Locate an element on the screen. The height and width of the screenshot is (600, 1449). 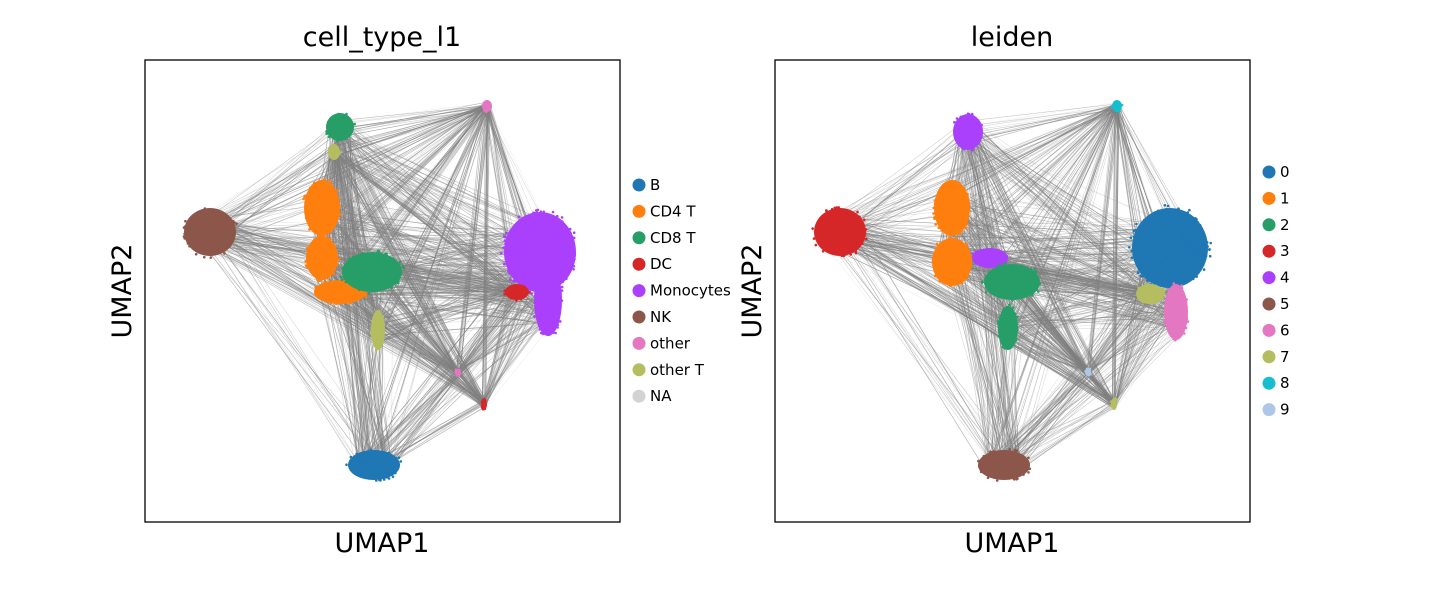
panel-title: cell_type_l1 is located at coordinates (382, 37).